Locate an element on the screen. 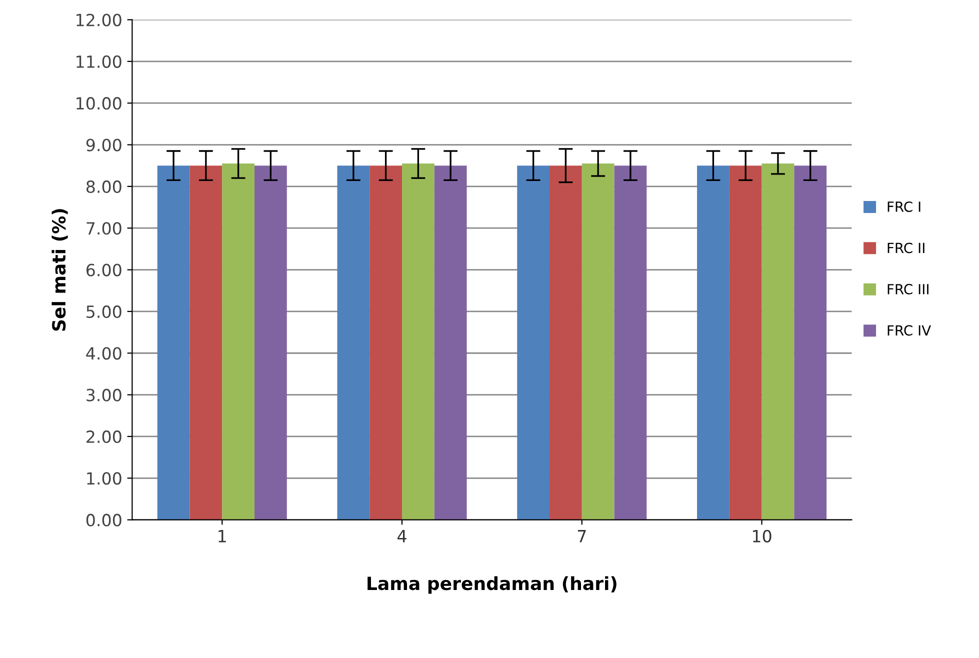 This screenshot has height=658, width=979. y-tick-label: 7.00 is located at coordinates (104, 228).